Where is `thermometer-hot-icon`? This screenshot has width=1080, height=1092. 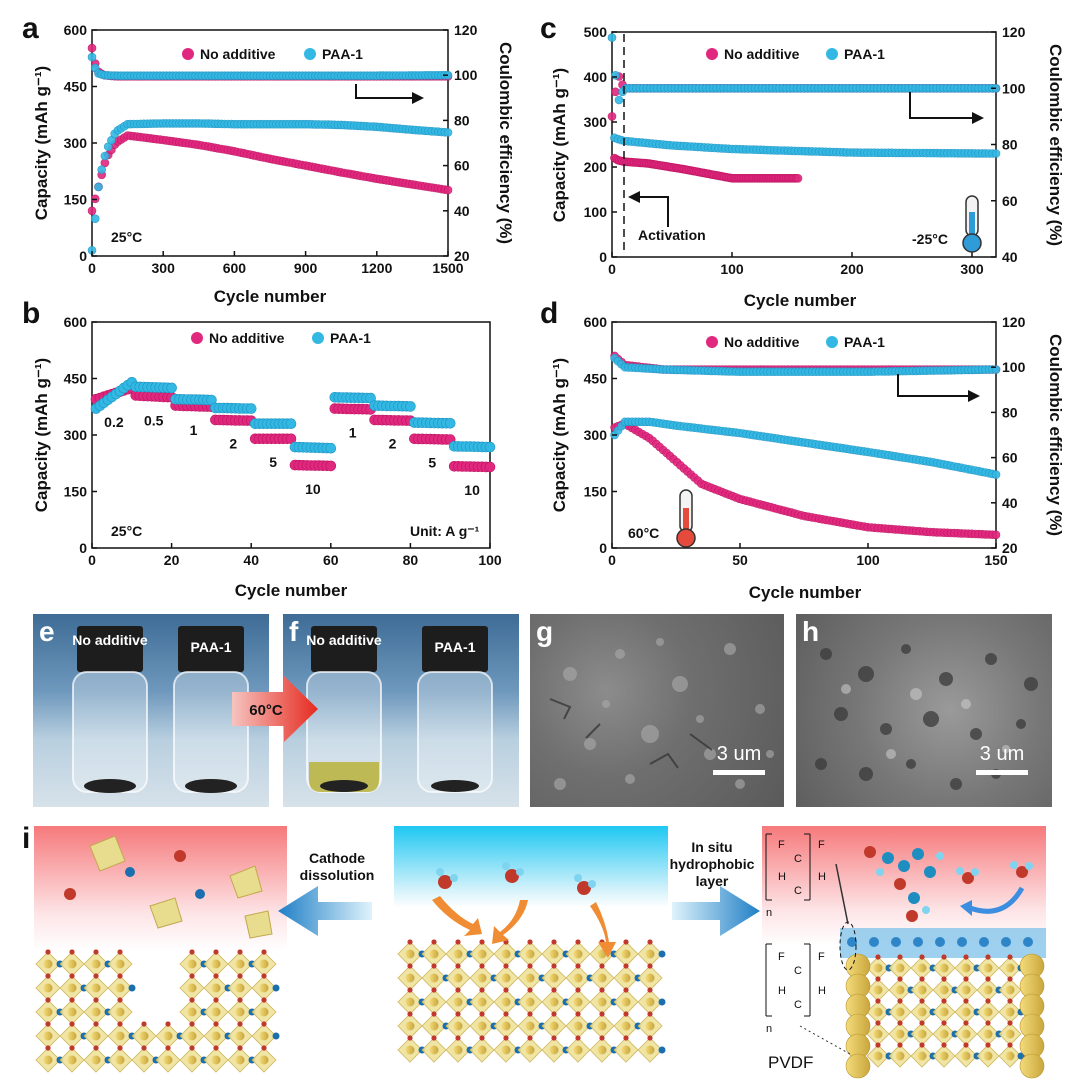
thermometer-hot-icon is located at coordinates (686, 518).